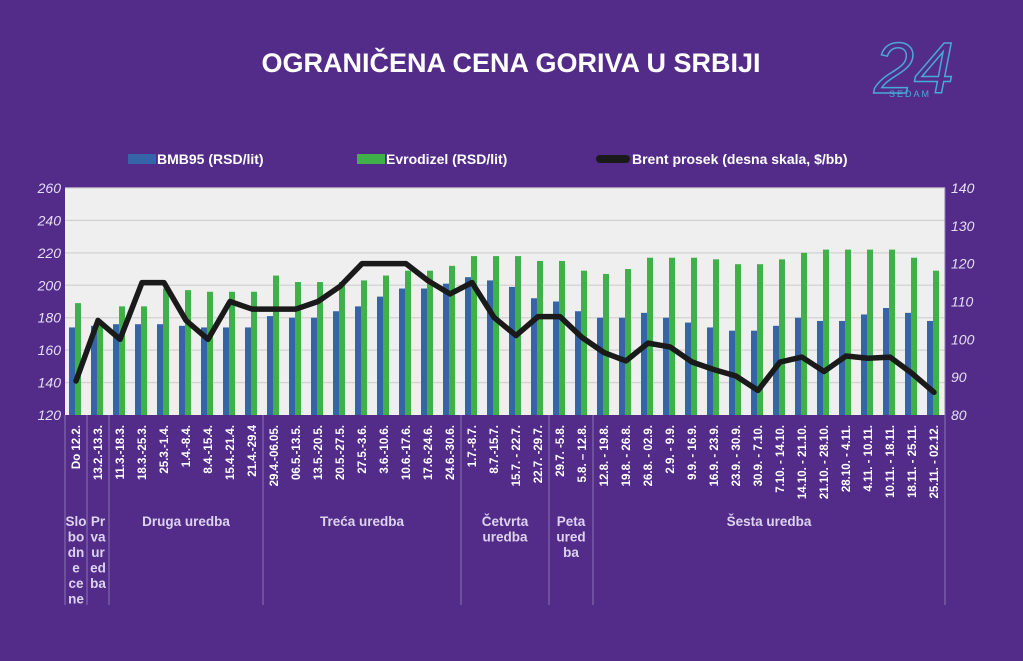 This screenshot has width=1023, height=661. Describe the element at coordinates (963, 188) in the screenshot. I see `y-right-tick: 140` at that location.